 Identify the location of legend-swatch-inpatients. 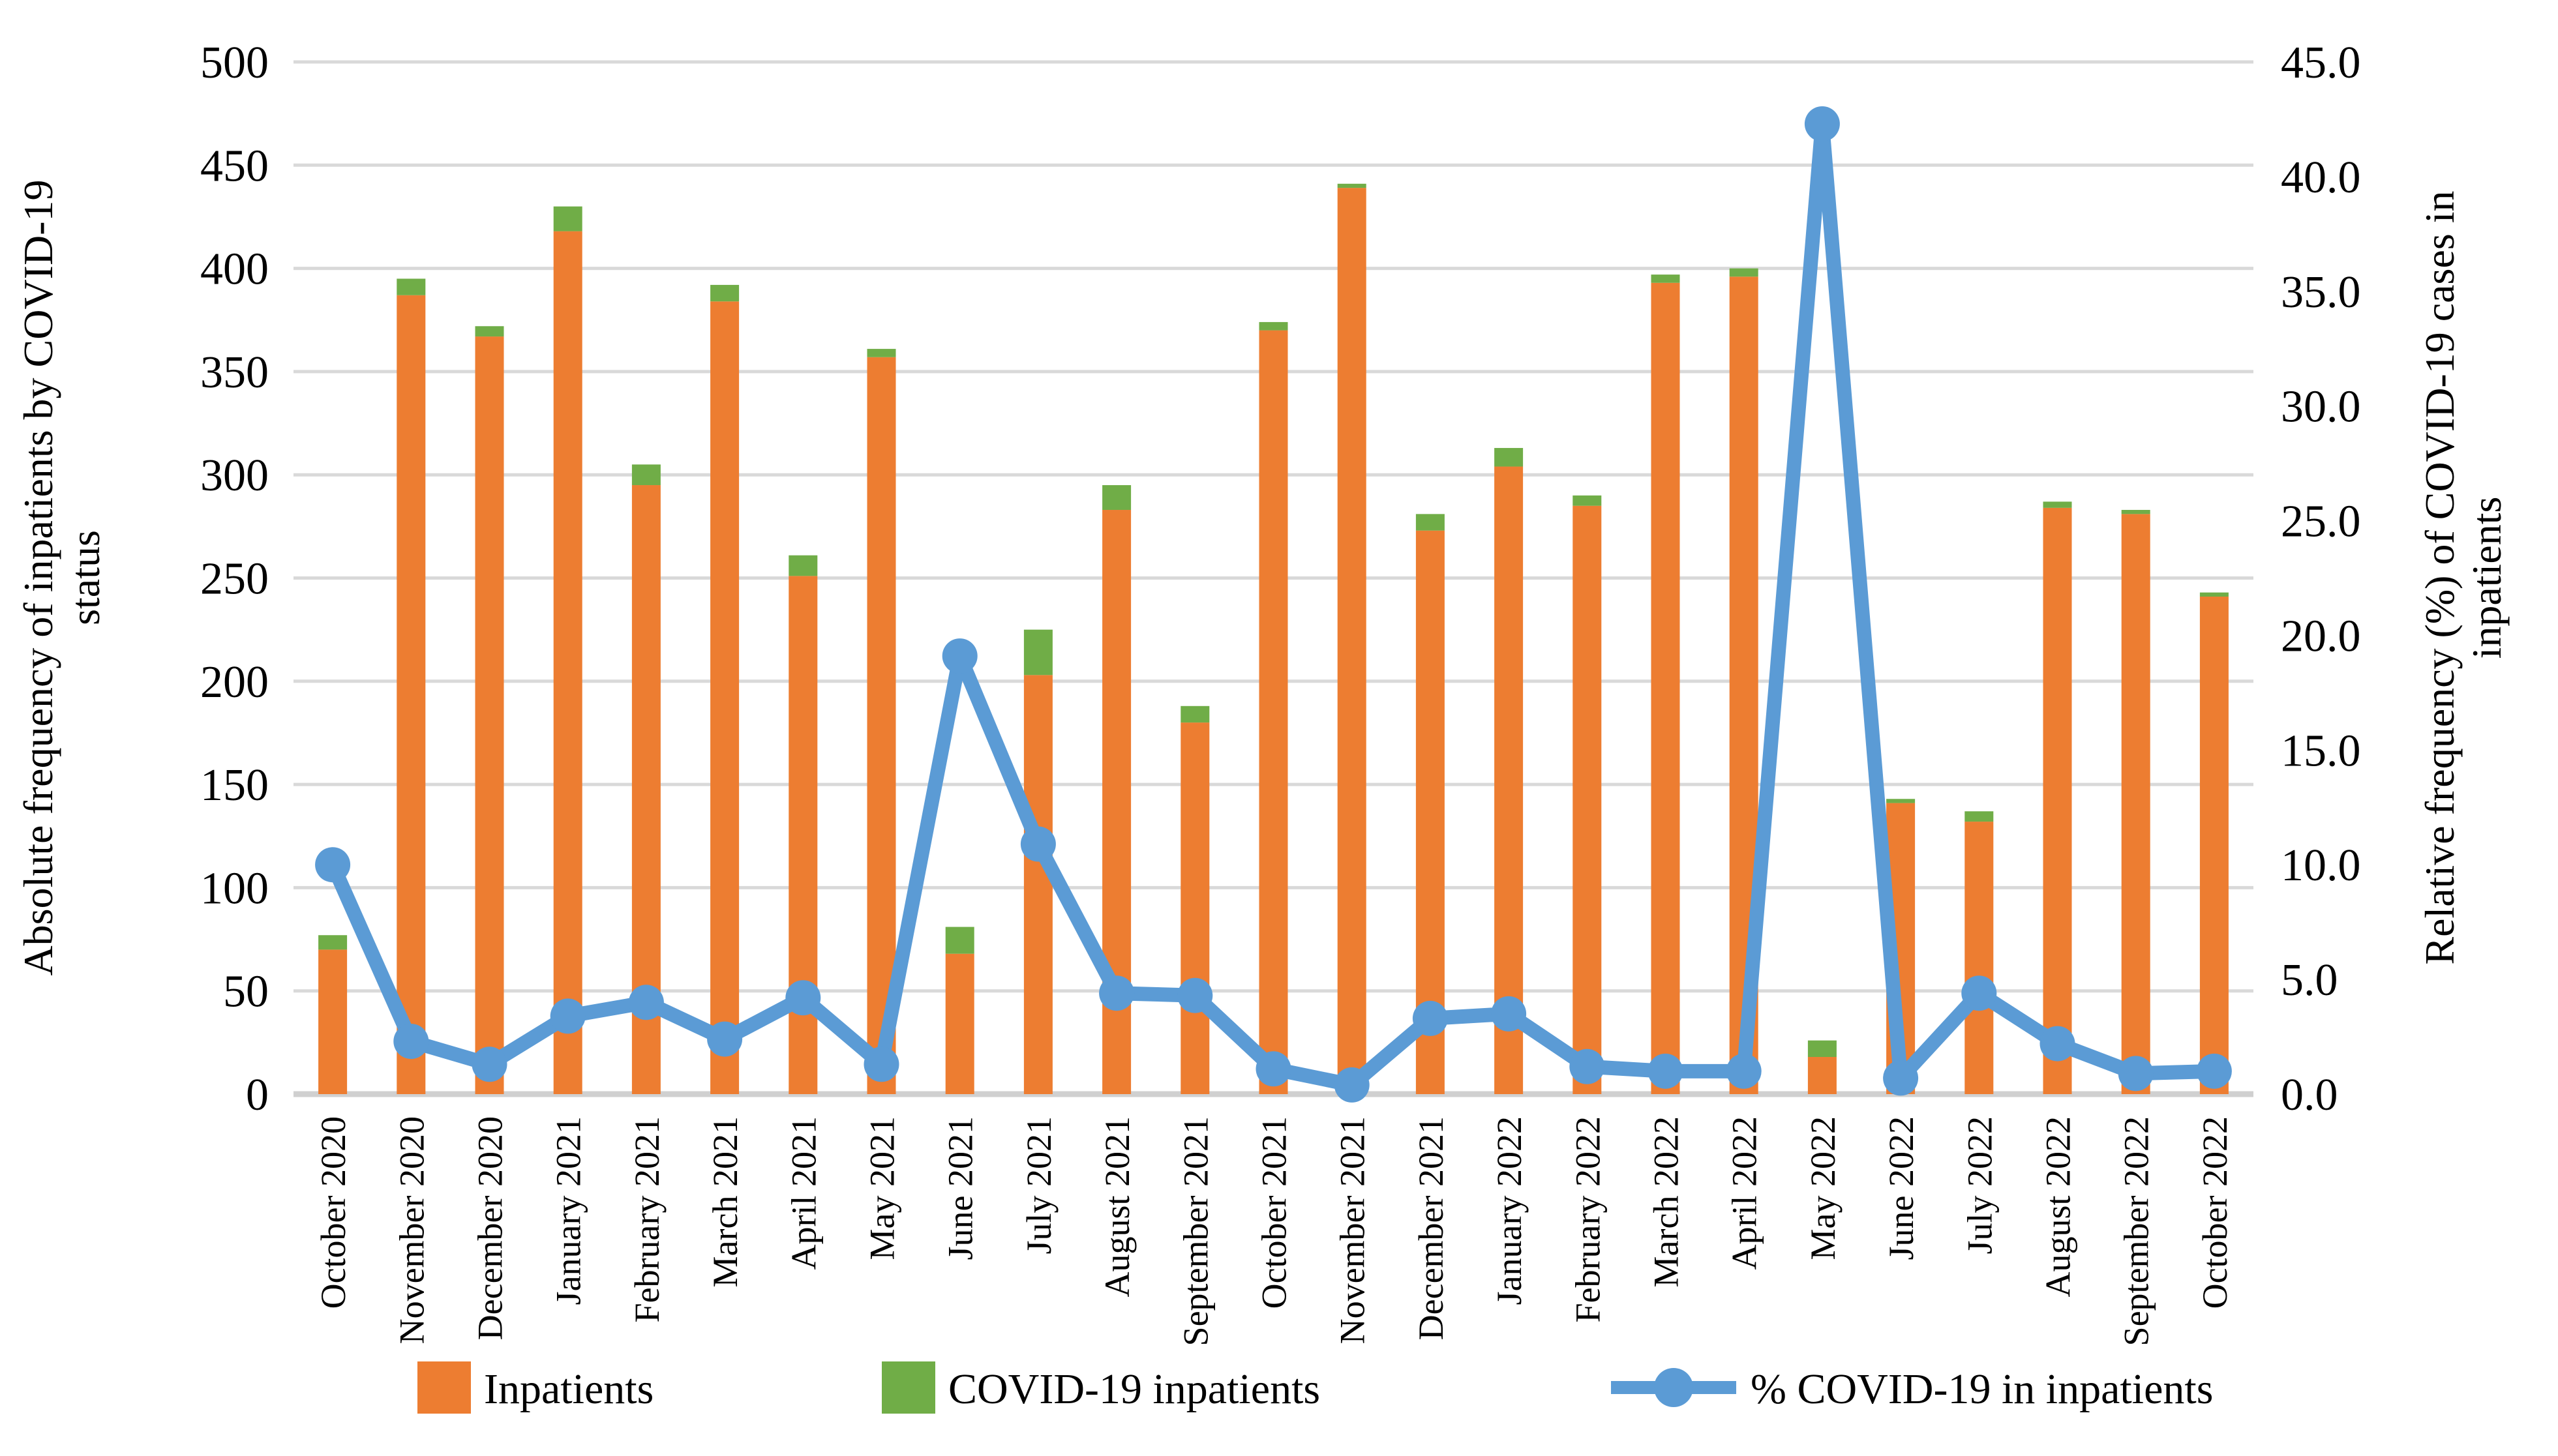
(444, 1388).